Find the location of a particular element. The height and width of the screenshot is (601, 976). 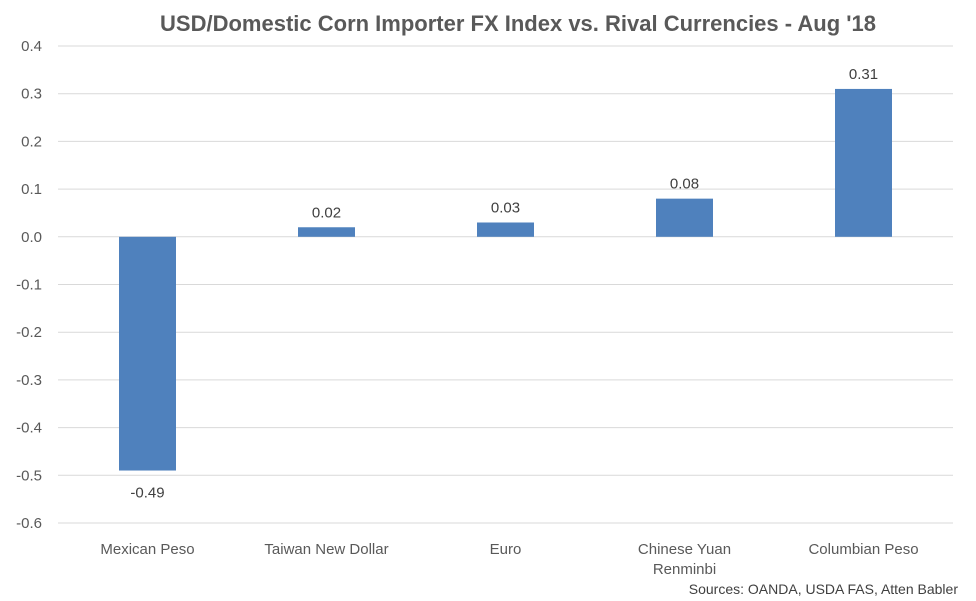

data-label: 0.31 is located at coordinates (863, 74).